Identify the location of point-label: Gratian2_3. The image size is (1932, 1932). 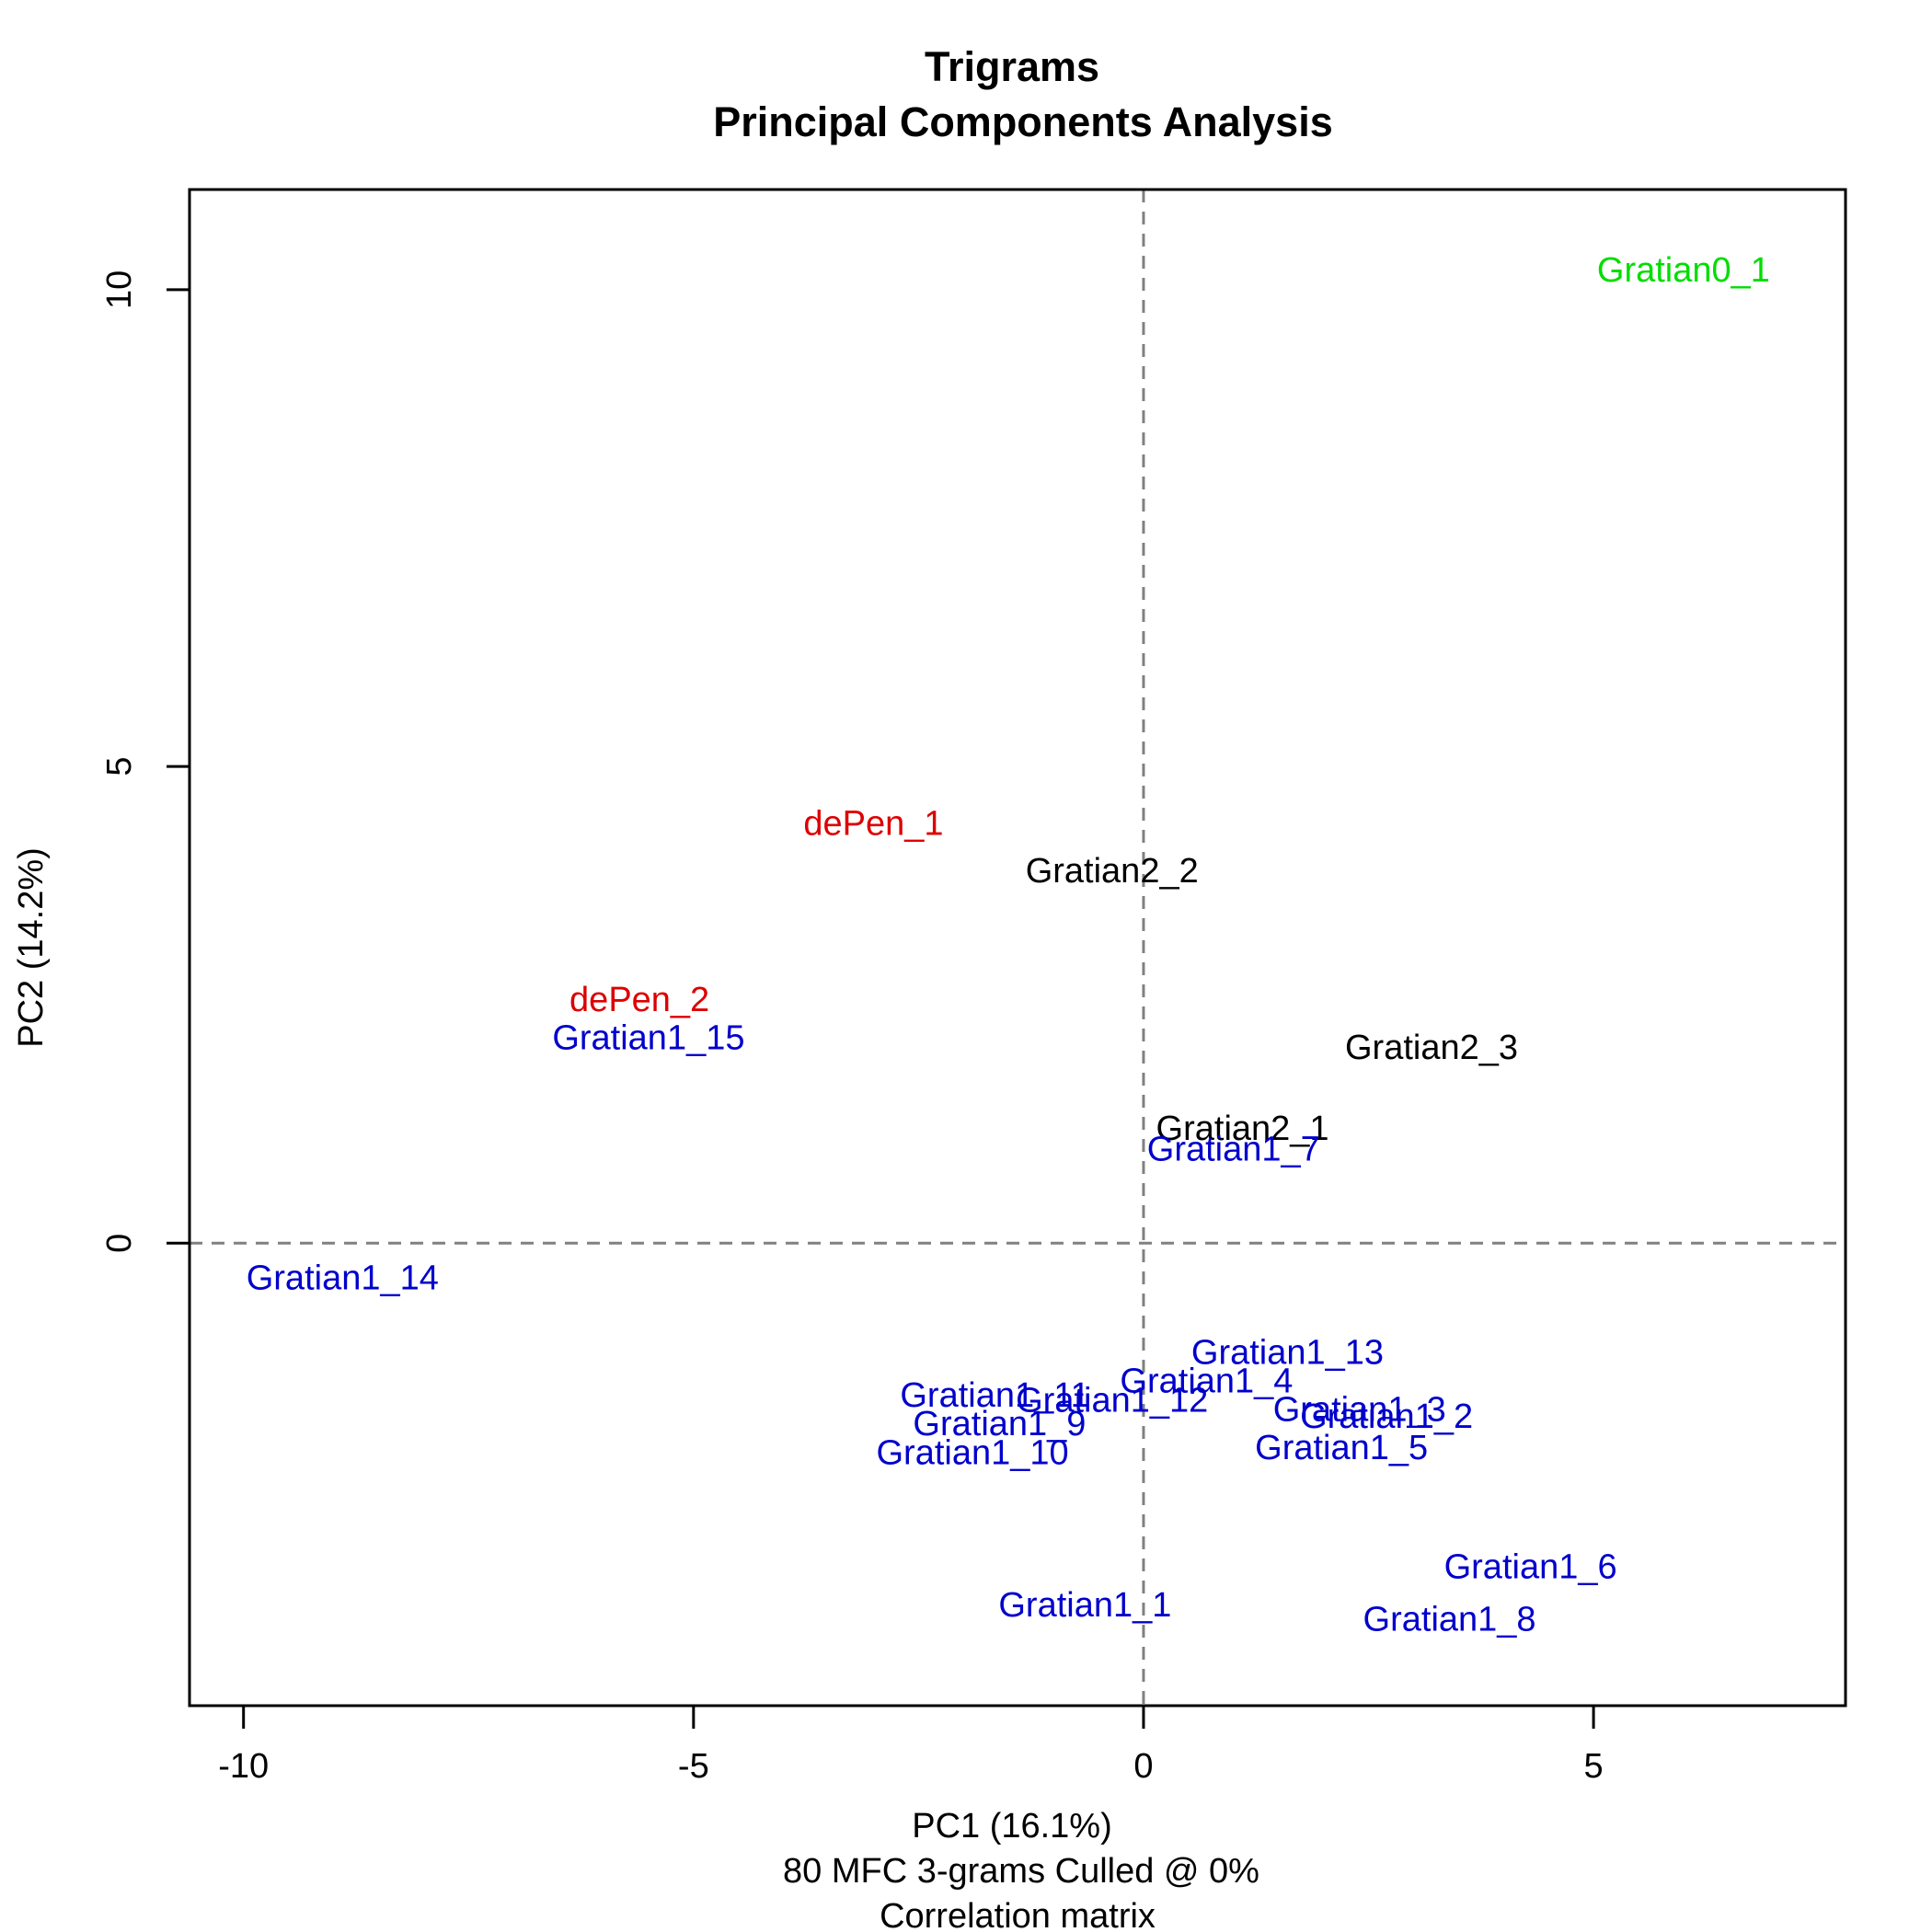
(1431, 1048).